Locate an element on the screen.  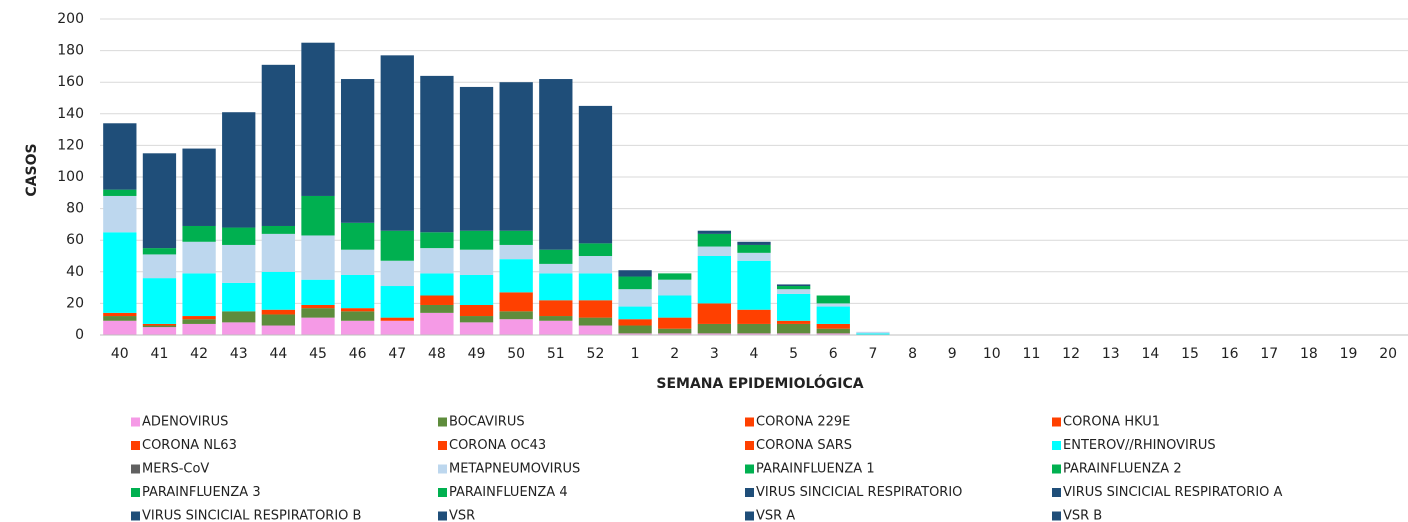
x-tick-label: 7 is located at coordinates (872, 354).